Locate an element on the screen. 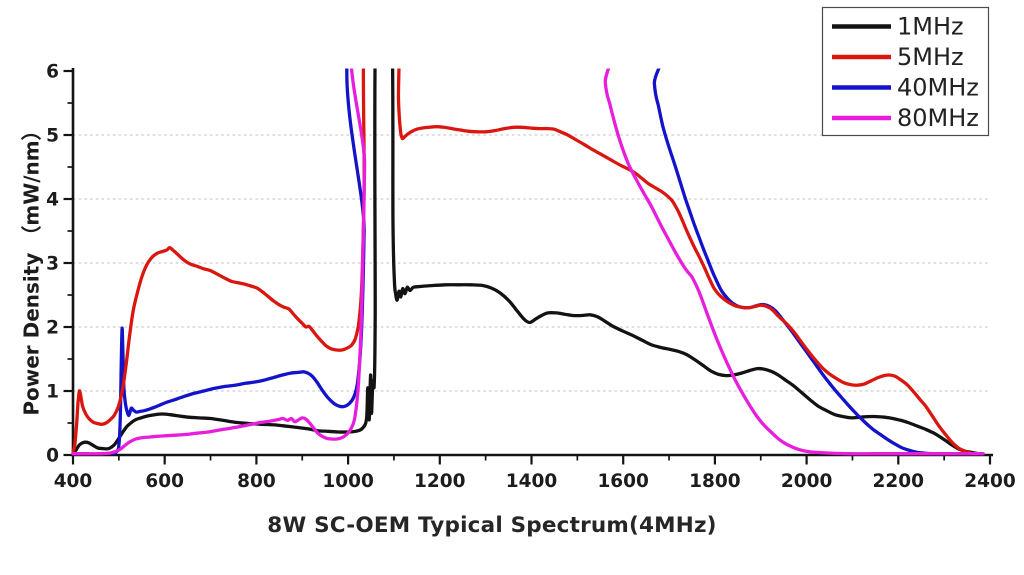 This screenshot has height=575, width=1024. legend-label-5MHz: 5MHz is located at coordinates (930, 57).